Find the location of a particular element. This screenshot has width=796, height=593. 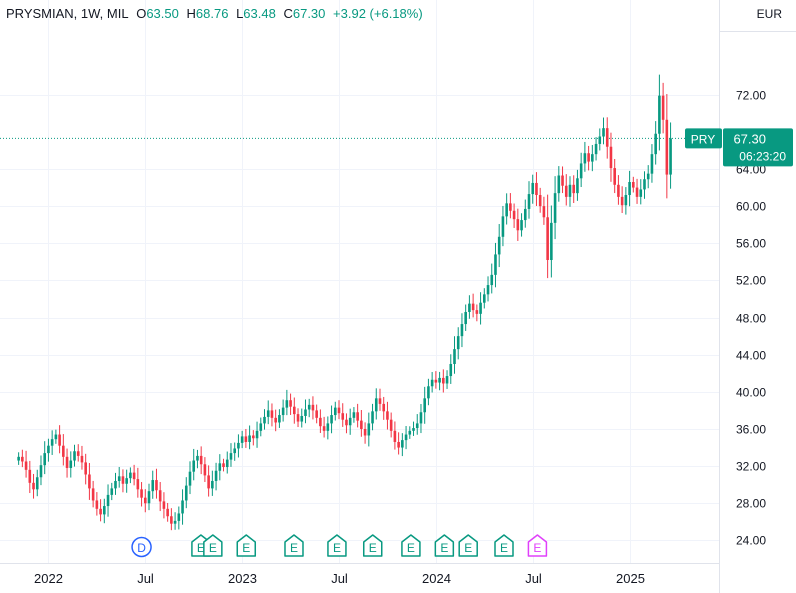

price-tick-label: 52.00 is located at coordinates (751, 281).